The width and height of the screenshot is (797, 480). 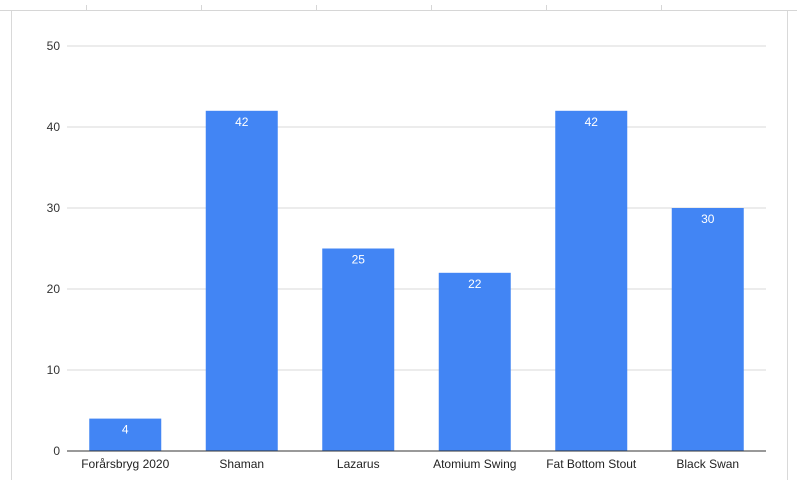 I want to click on x-category-label: Lazarus, so click(x=358, y=464).